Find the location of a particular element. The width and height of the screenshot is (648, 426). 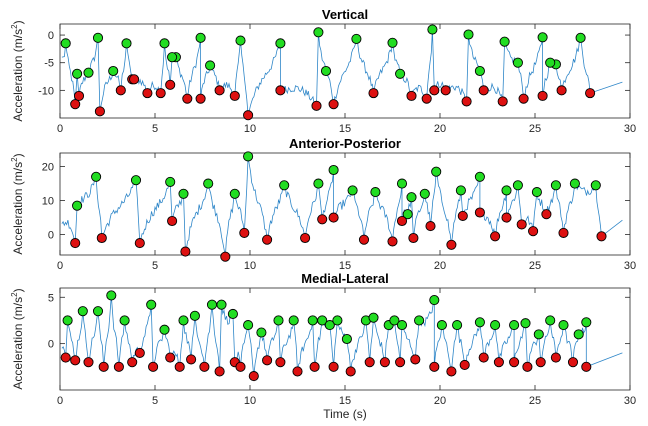

x-axis-label: Time (s) is located at coordinates (345, 414).